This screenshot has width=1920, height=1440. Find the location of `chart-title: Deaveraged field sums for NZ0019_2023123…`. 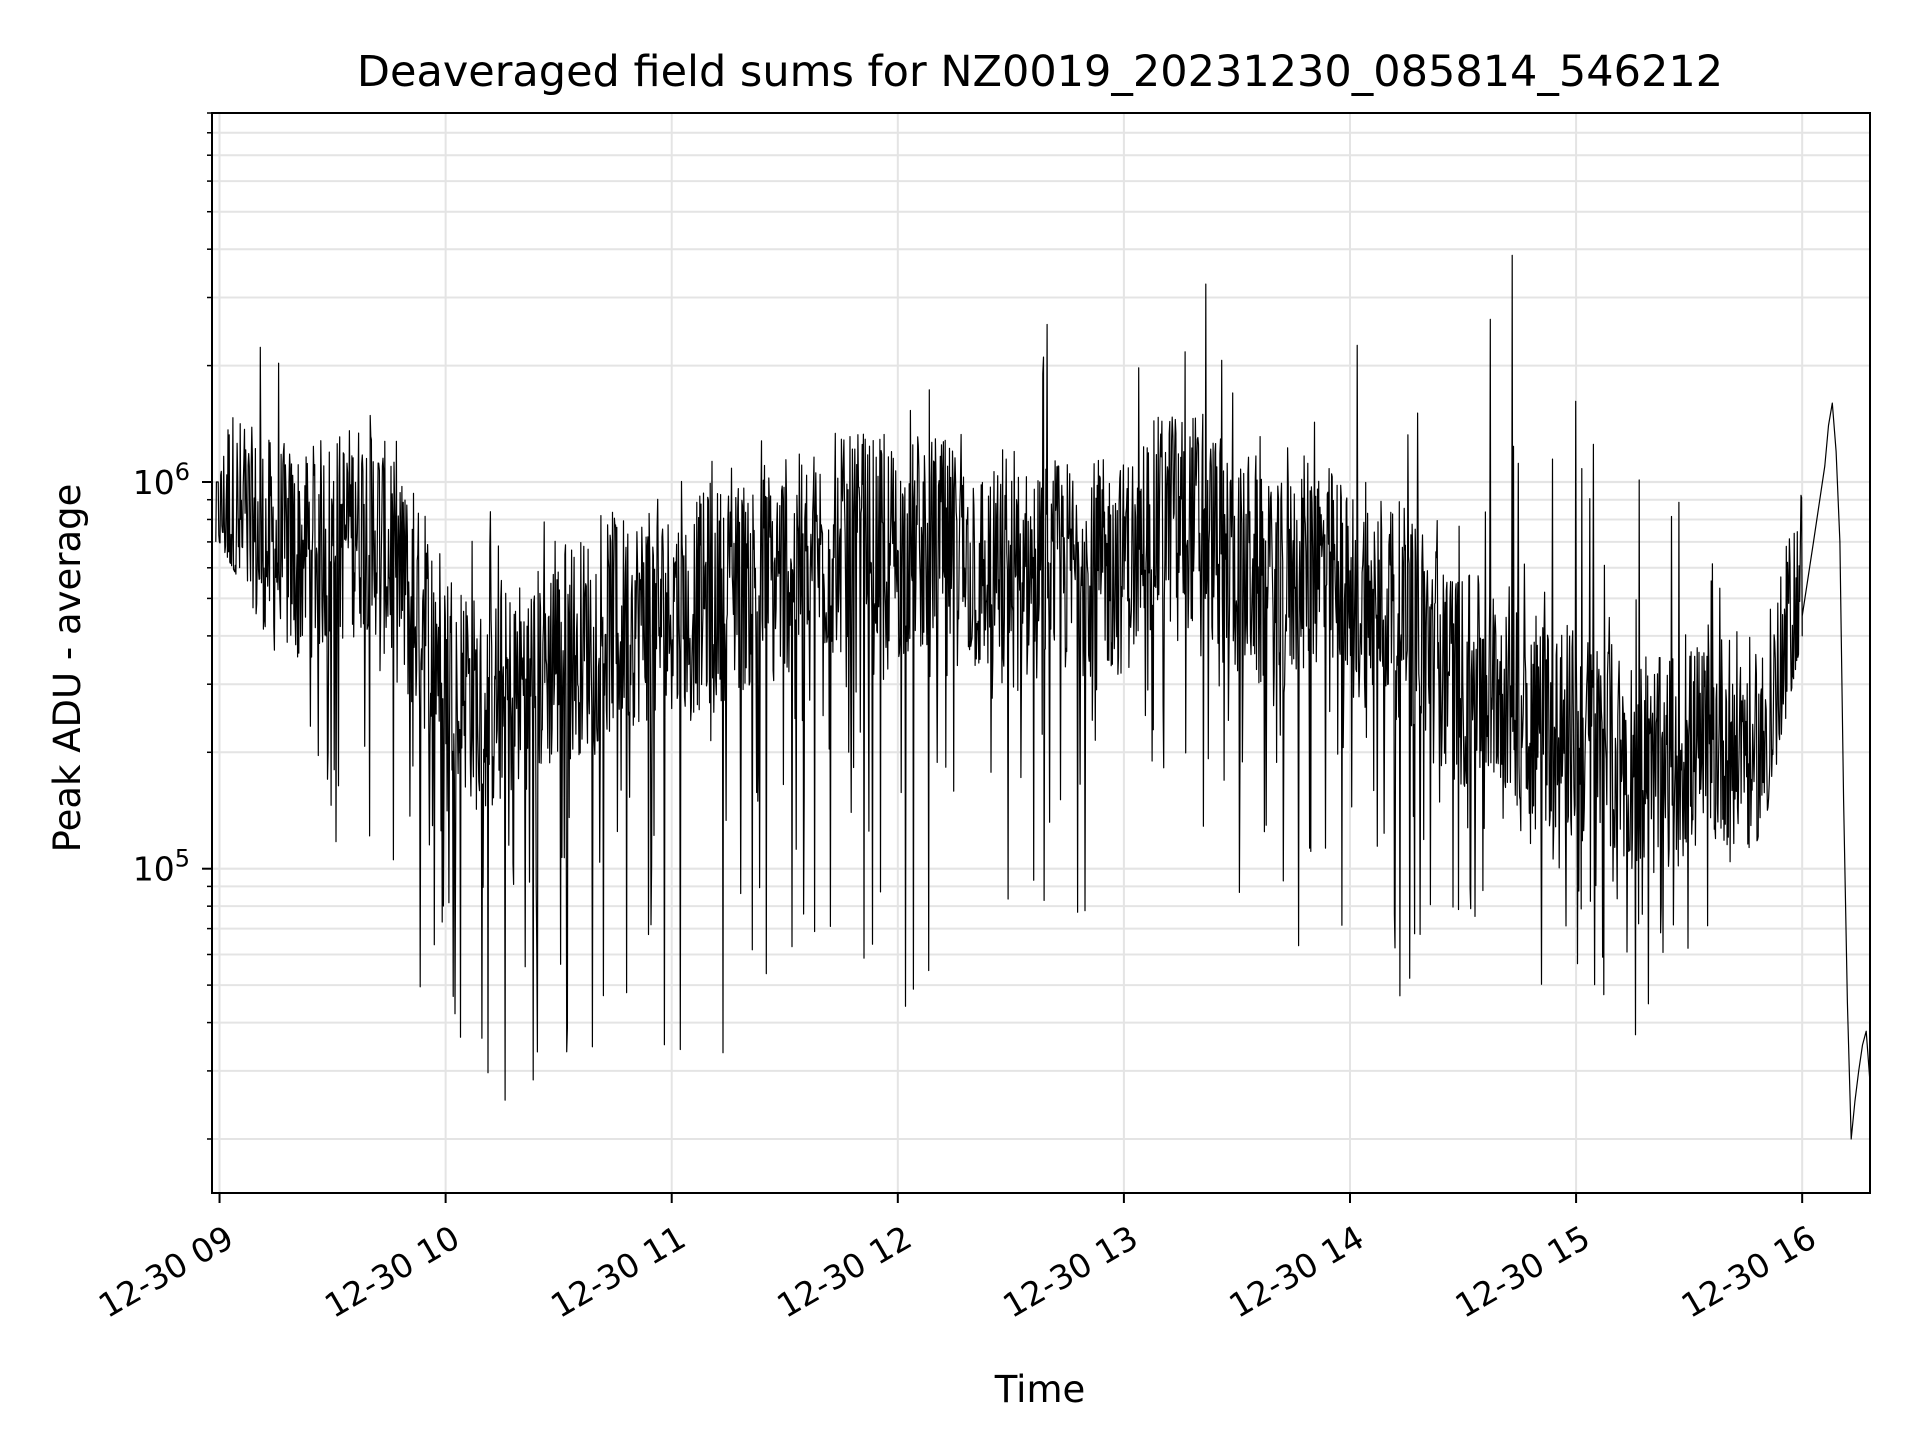

chart-title: Deaveraged field sums for NZ0019_2023123… is located at coordinates (1040, 72).